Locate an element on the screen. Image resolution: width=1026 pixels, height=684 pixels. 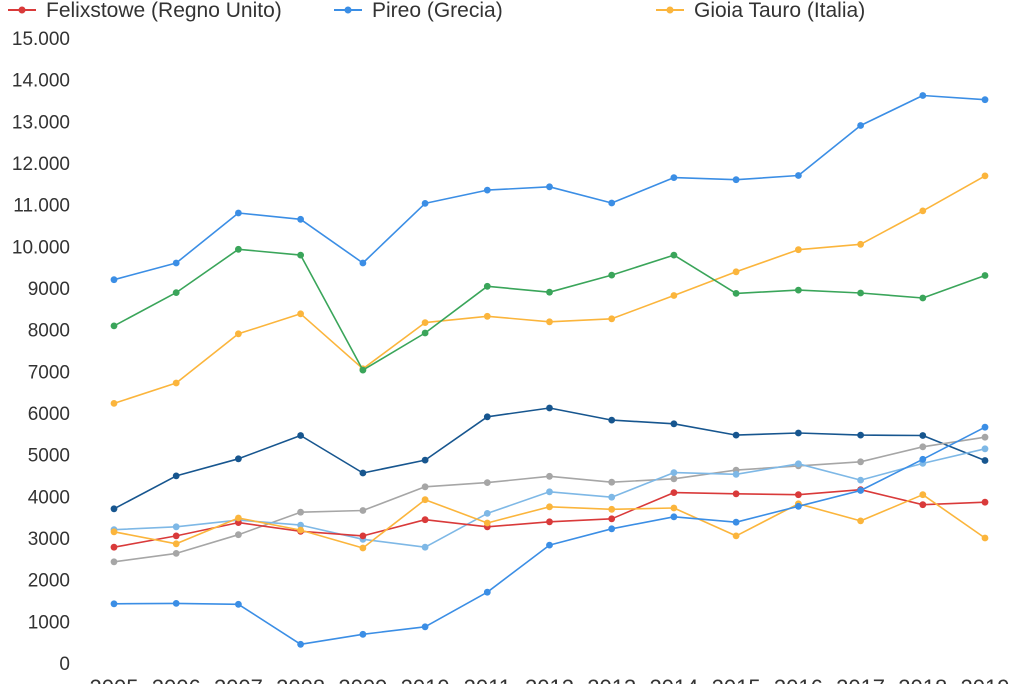
x-tick-label: 2018 is located at coordinates (922, 679).